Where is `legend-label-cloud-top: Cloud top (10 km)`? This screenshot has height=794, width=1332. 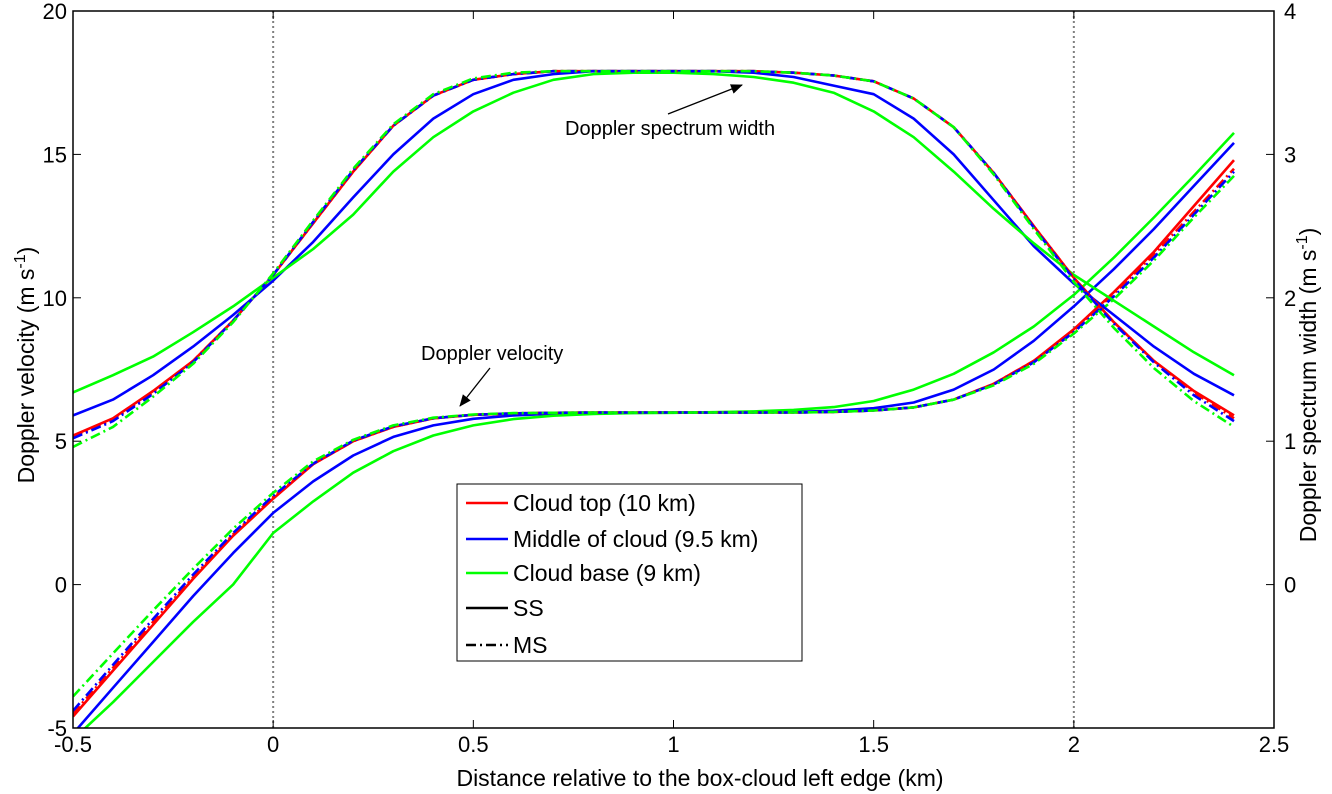
legend-label-cloud-top: Cloud top (10 km) is located at coordinates (604, 503).